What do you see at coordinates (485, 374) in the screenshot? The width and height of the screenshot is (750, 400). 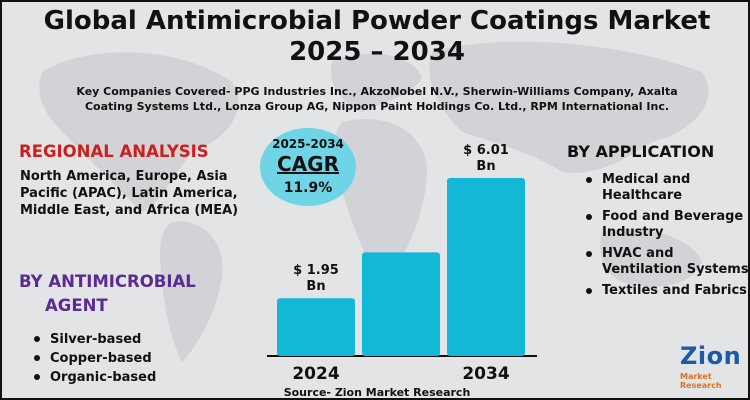 I see `chart-category-label: 2034` at bounding box center [485, 374].